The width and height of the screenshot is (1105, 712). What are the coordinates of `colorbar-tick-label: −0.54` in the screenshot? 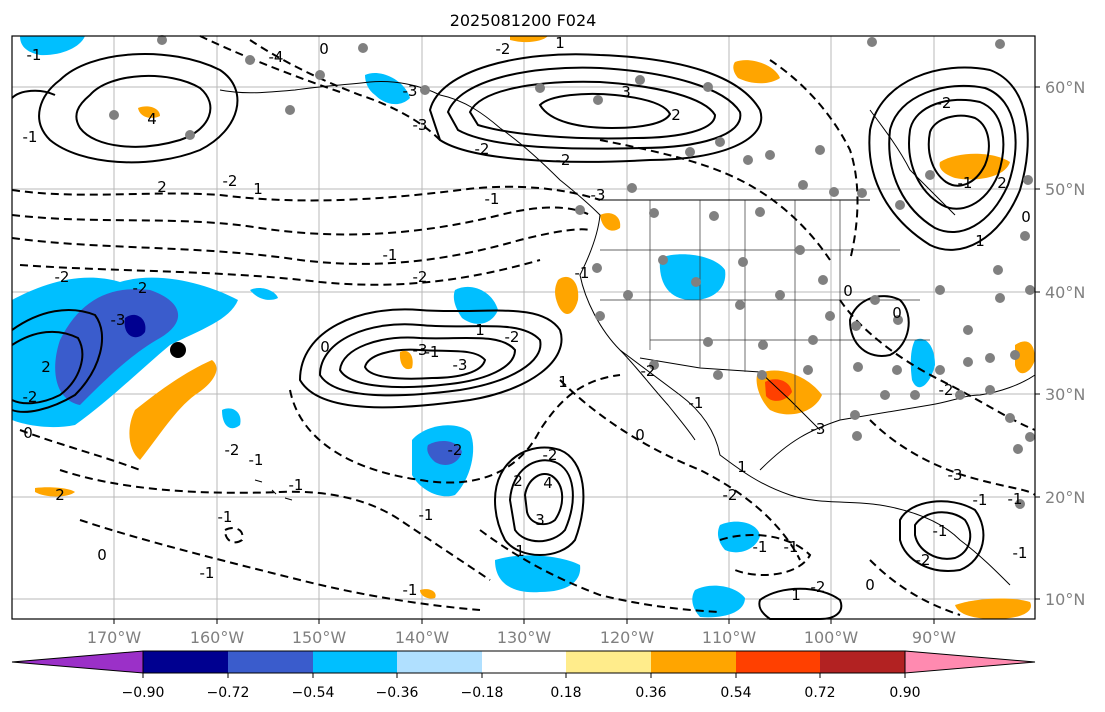 It's located at (313, 693).